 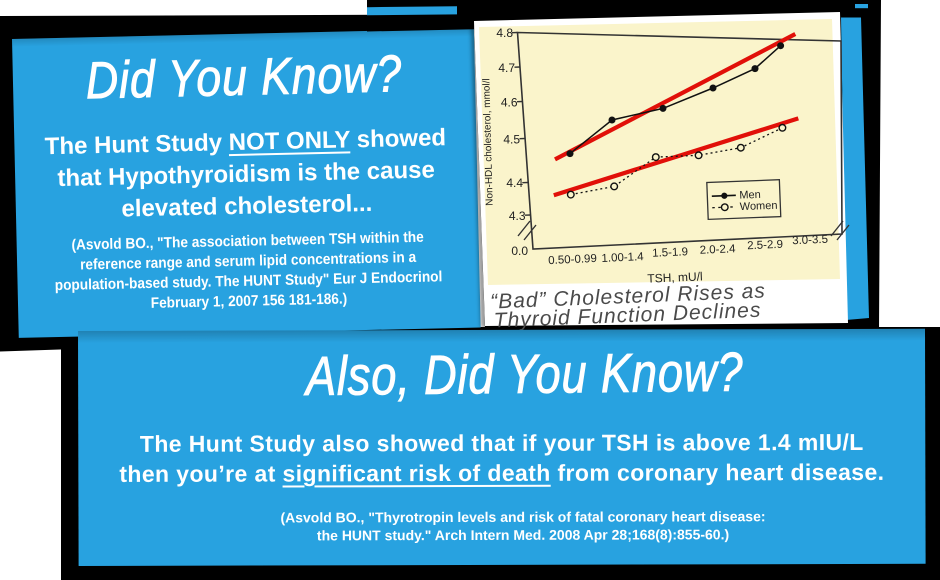 What do you see at coordinates (572, 260) in the screenshot?
I see `svg-text: 0.50-0.99` at bounding box center [572, 260].